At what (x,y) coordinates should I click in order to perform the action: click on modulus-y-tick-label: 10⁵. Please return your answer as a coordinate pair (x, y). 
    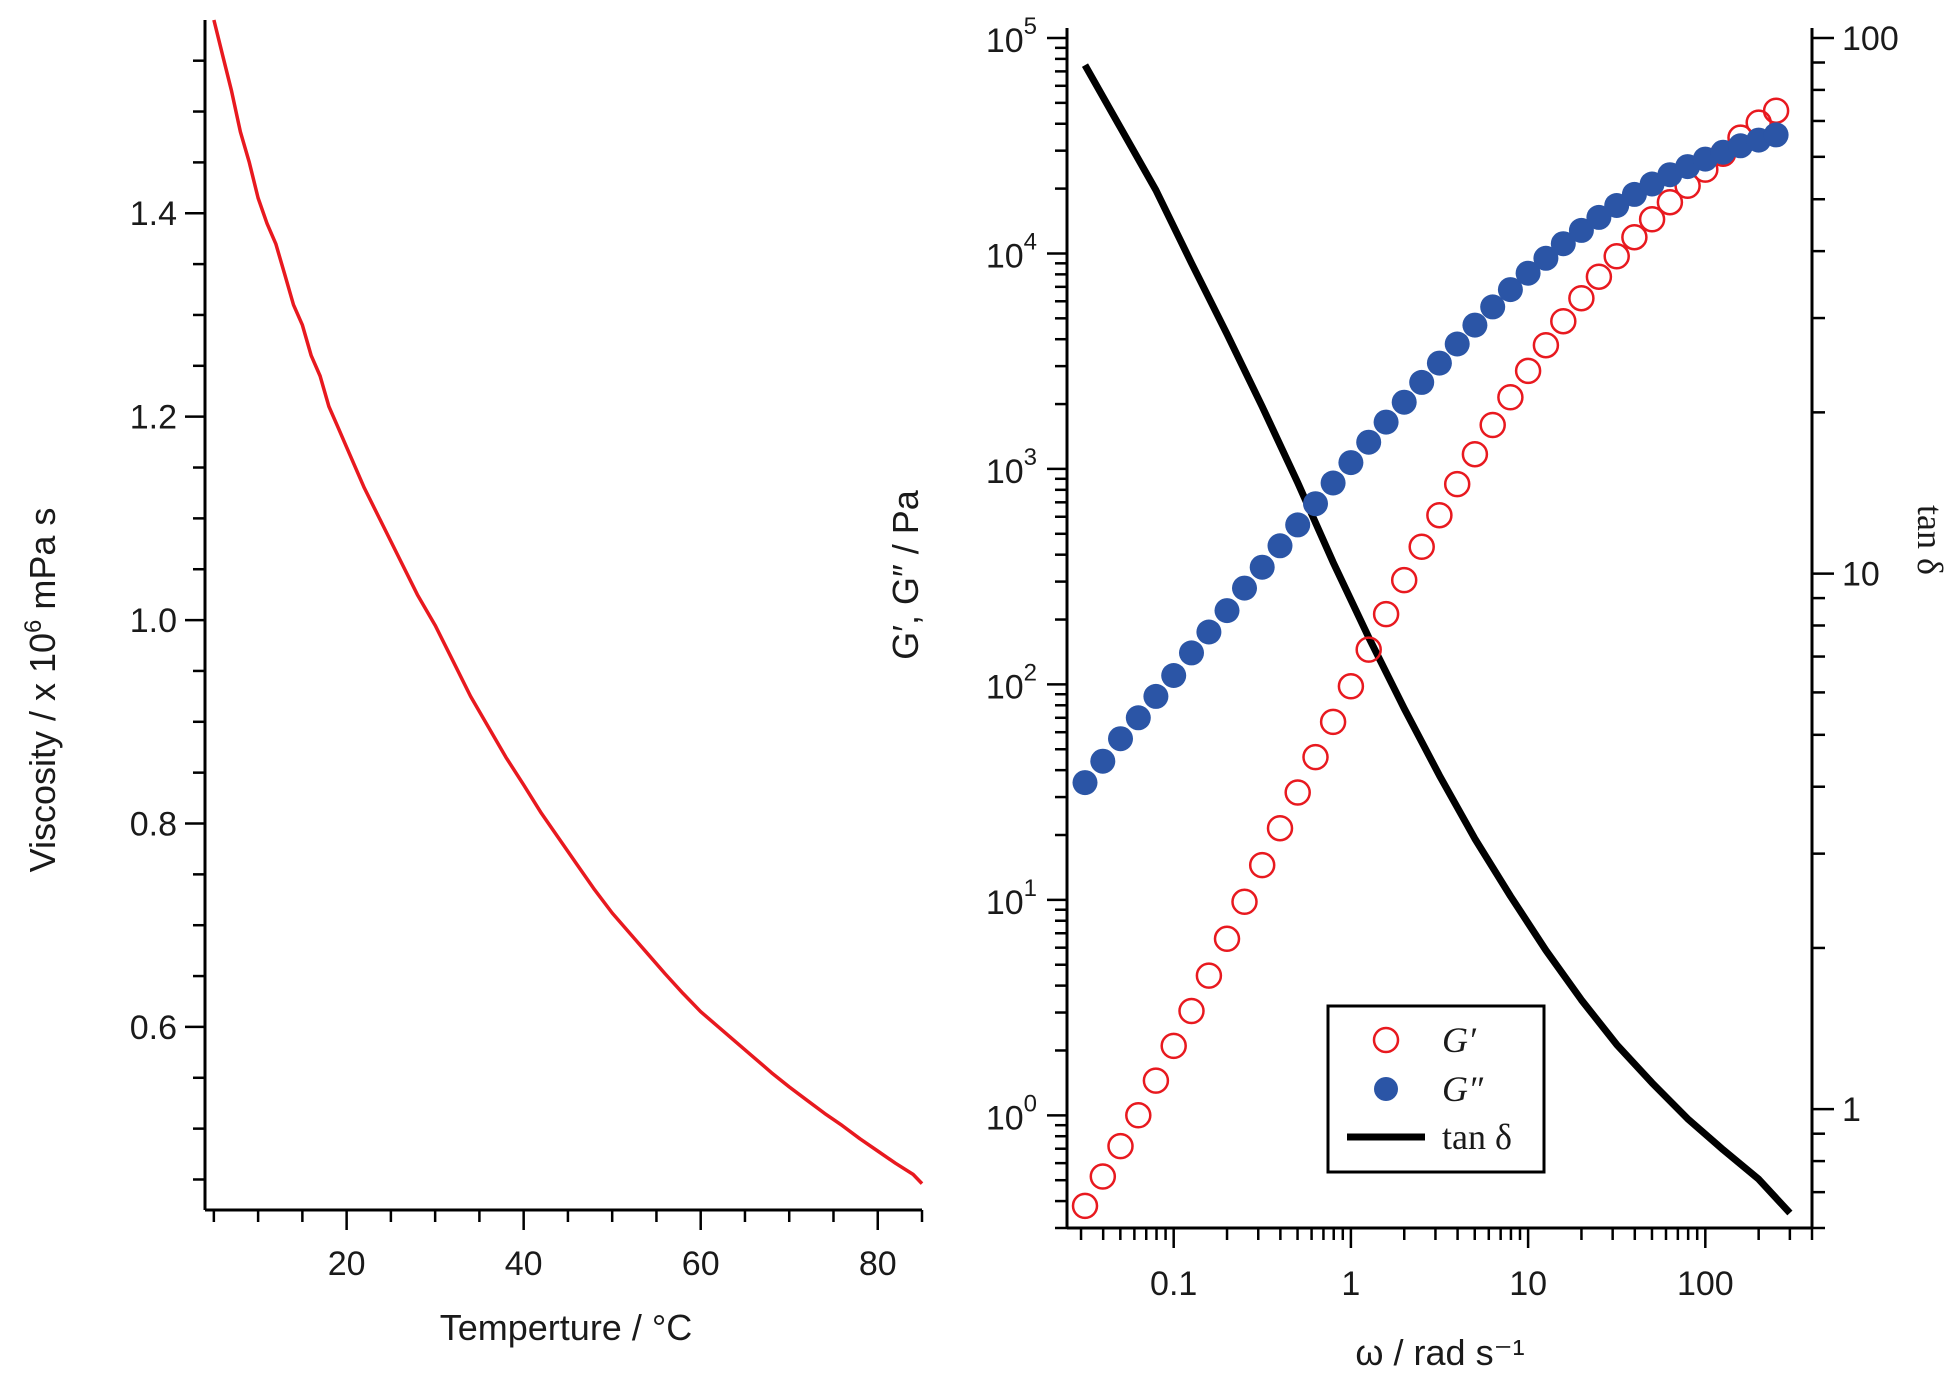
    Looking at the image, I should click on (1011, 36).